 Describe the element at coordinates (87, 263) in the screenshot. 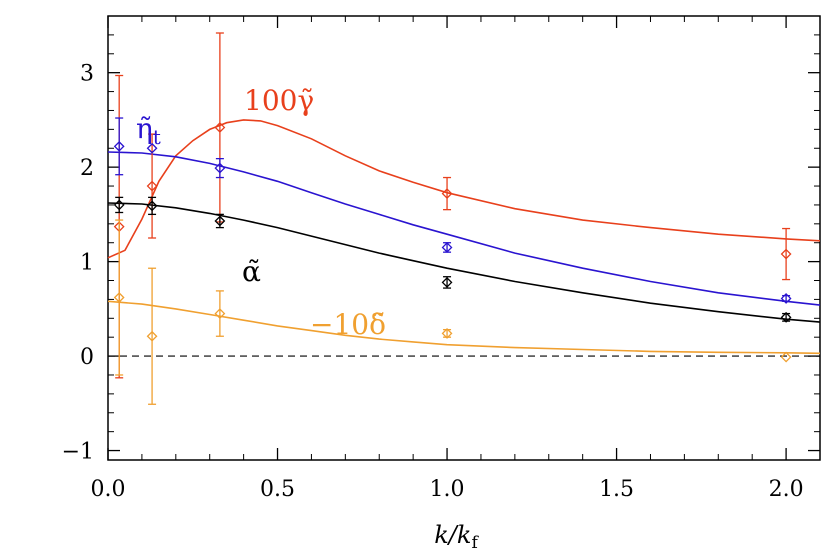

I see `y-tick-label: 1` at that location.